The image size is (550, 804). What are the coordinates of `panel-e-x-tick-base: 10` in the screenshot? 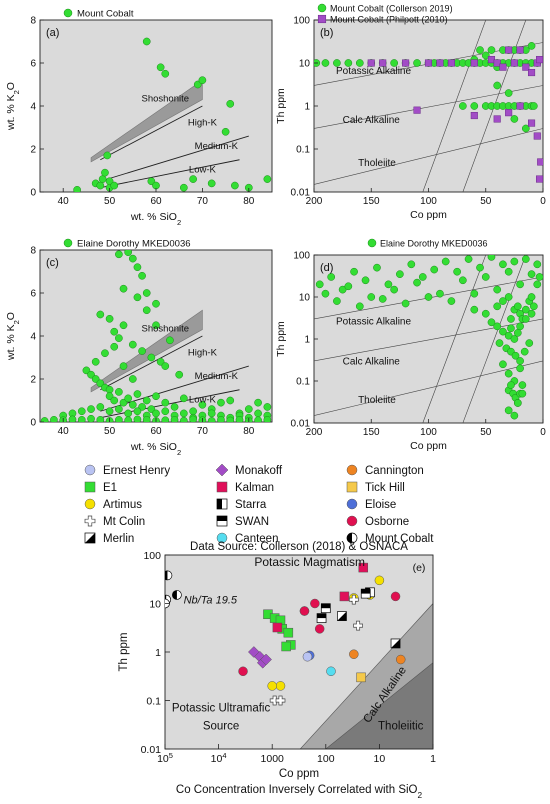 It's located at (163, 759).